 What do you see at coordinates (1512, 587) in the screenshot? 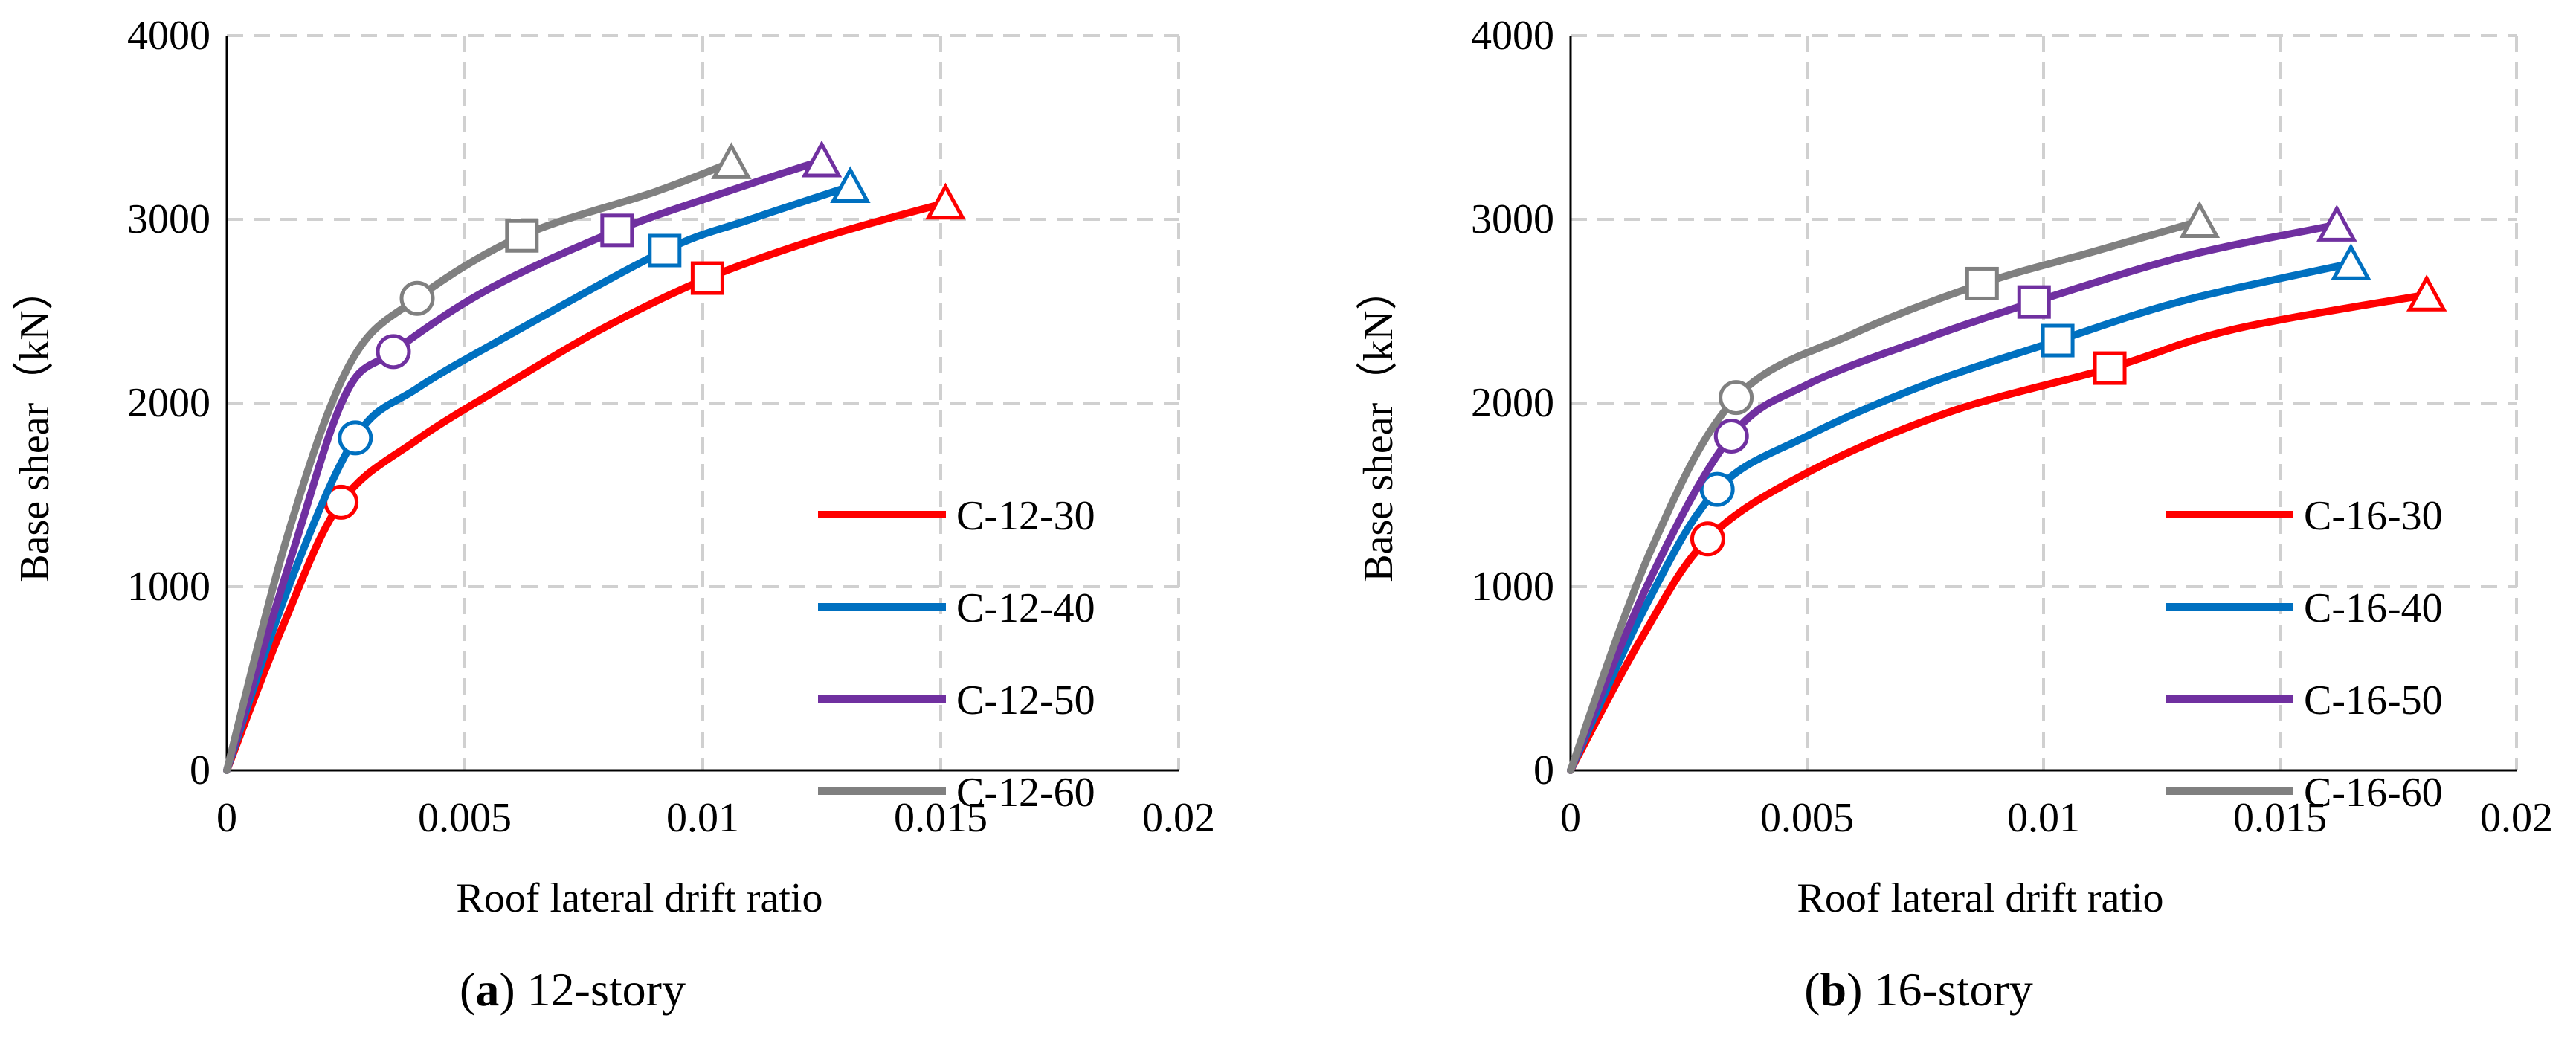
I see `chart-1-y-tick-label: 1000` at bounding box center [1512, 587].